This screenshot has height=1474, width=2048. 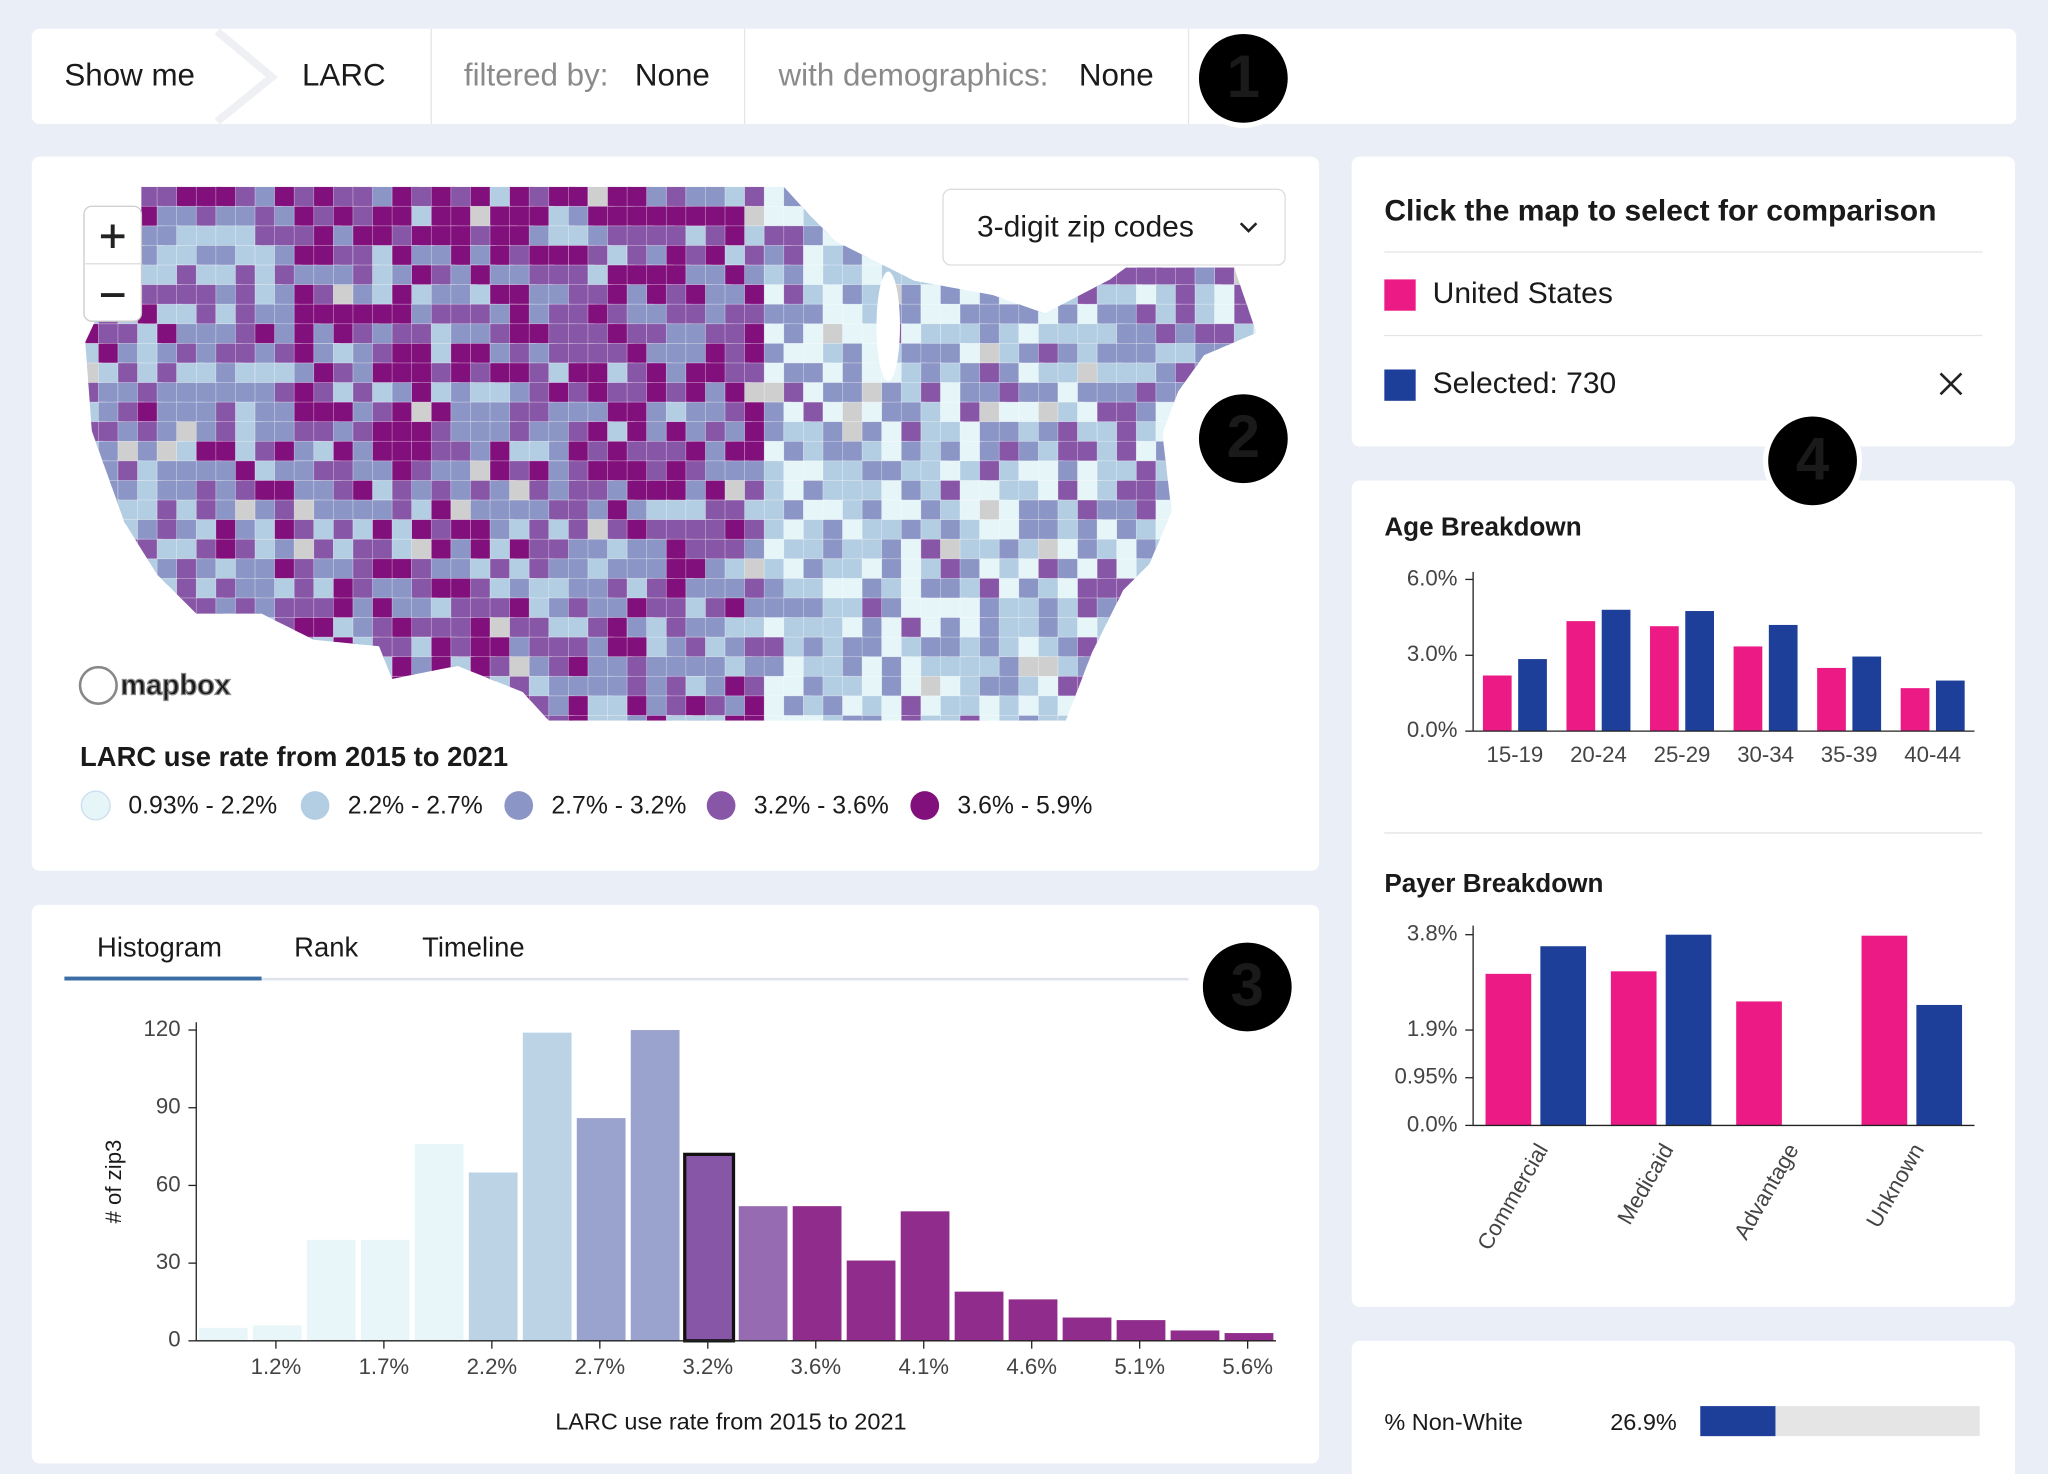 What do you see at coordinates (246, 76) in the screenshot?
I see `breadcrumb-chevron` at bounding box center [246, 76].